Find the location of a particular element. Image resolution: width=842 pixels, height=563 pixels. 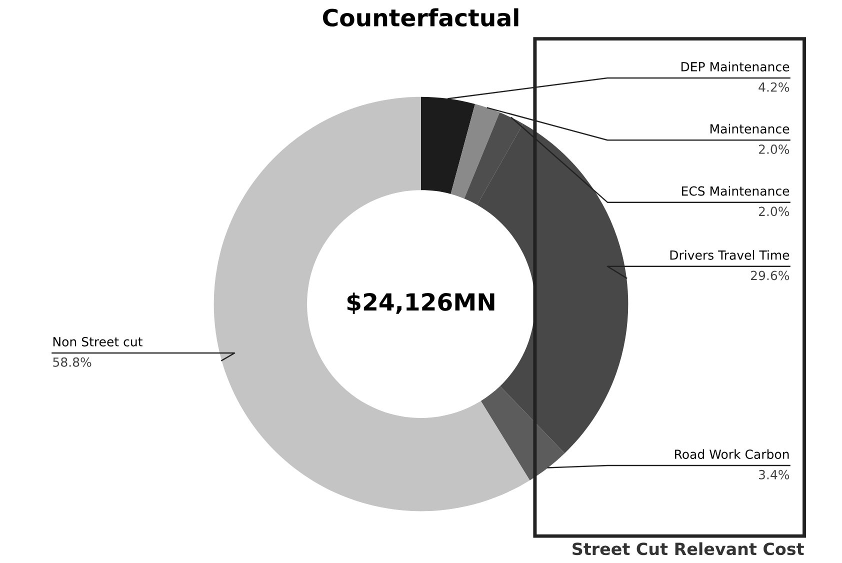

data-label: 29.6% is located at coordinates (770, 275).